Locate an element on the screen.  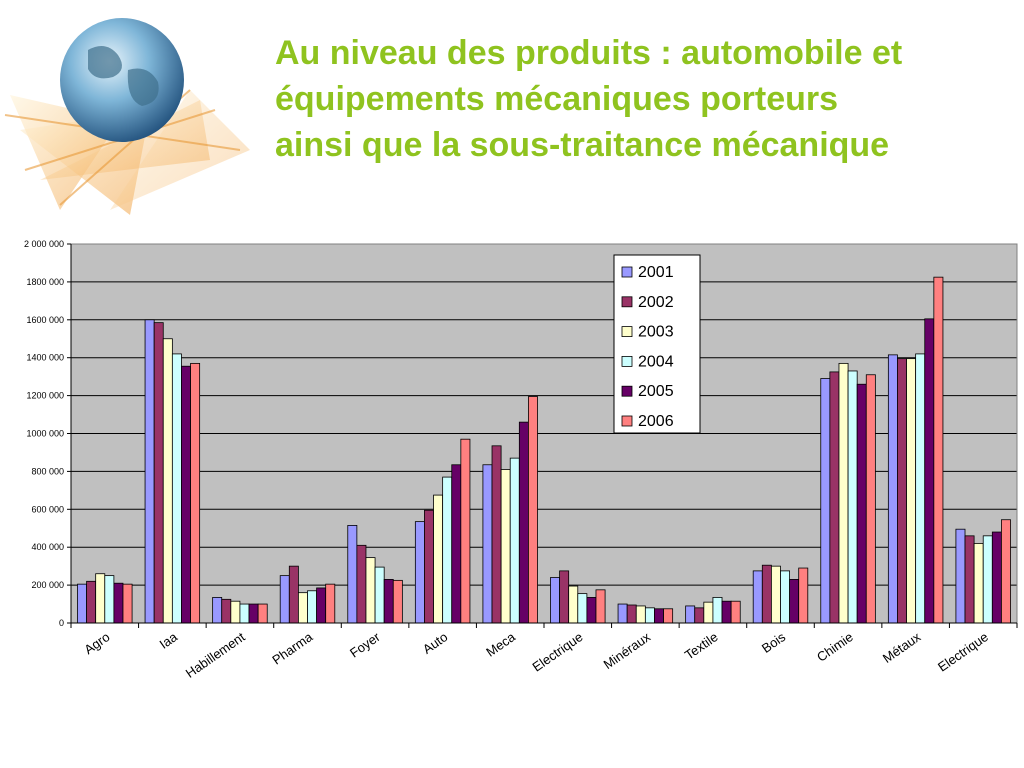
legend-label-2002: 2002 is located at coordinates (656, 302).